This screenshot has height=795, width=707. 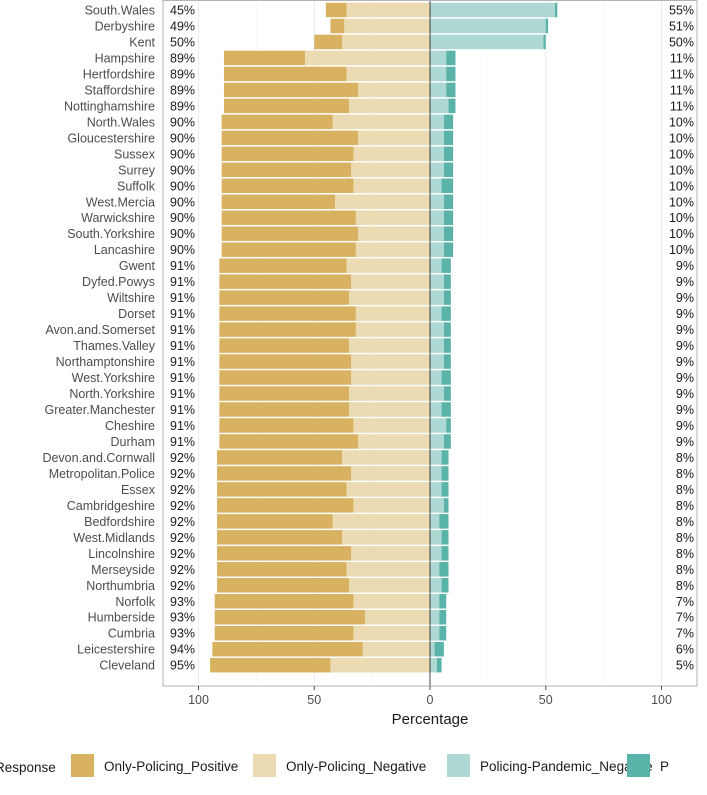 What do you see at coordinates (182, 522) in the screenshot?
I see `left-percent-label: 92%` at bounding box center [182, 522].